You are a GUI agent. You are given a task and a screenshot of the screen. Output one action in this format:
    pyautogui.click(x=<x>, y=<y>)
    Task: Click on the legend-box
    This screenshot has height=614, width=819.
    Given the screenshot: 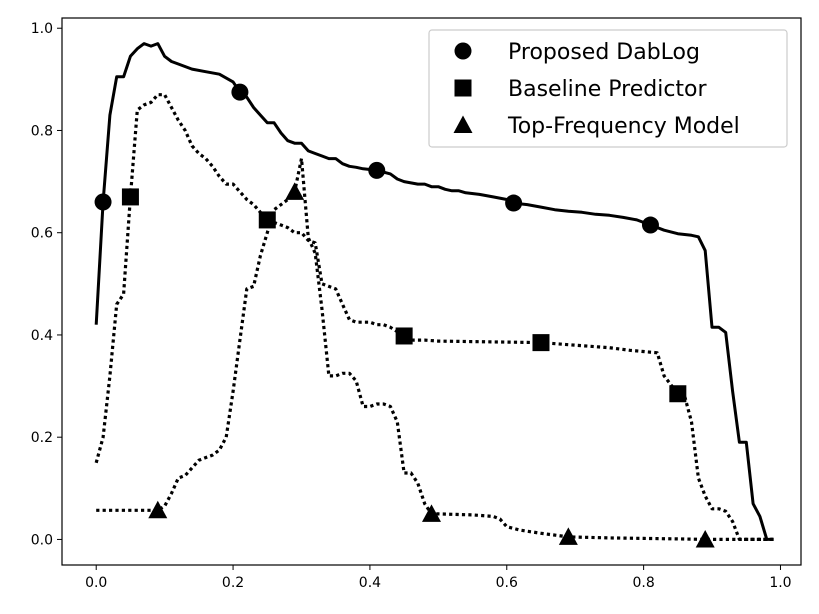 What is the action you would take?
    pyautogui.click(x=608, y=88)
    